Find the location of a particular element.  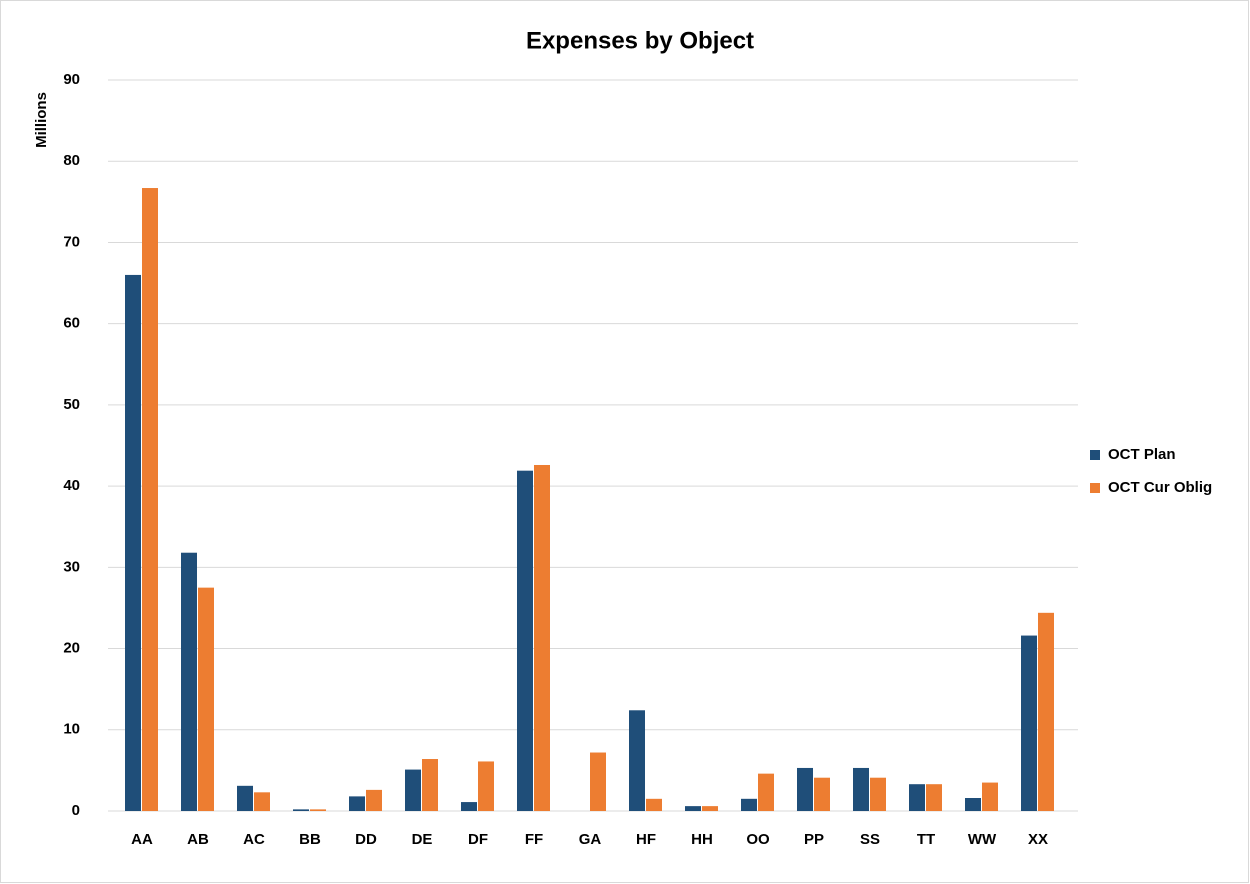

legend-label: OCT Cur Oblig is located at coordinates (1160, 487).